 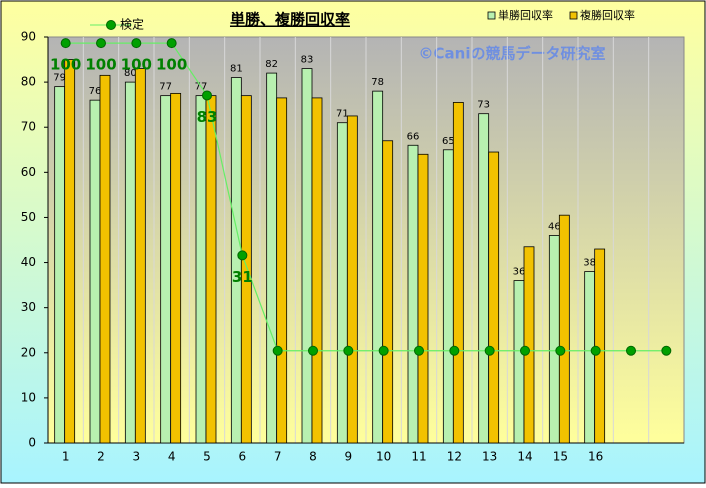 I want to click on y-tick-label: 0, so click(x=32, y=443).